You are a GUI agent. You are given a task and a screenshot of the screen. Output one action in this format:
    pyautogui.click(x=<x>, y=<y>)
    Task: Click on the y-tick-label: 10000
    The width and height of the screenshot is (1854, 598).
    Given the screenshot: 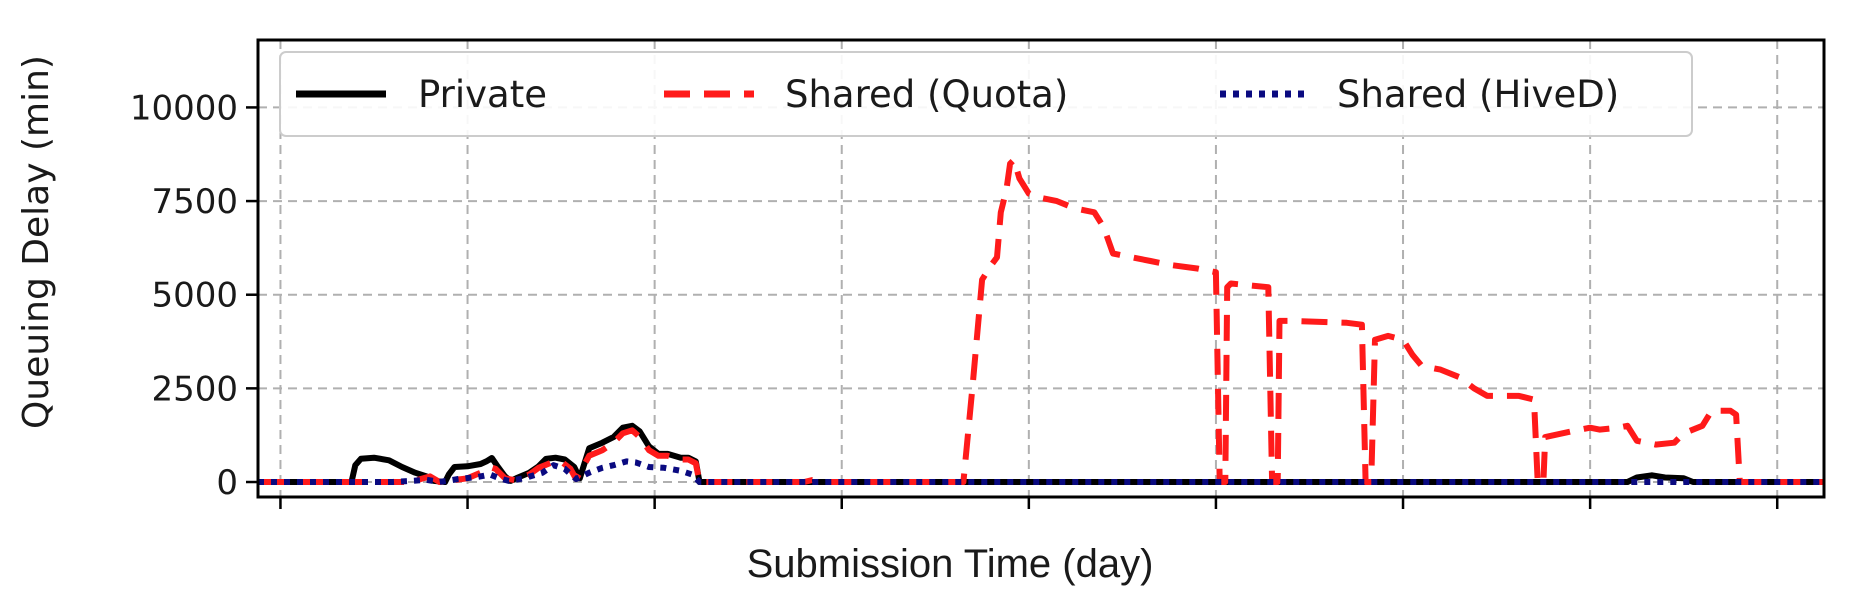 What is the action you would take?
    pyautogui.click(x=184, y=108)
    